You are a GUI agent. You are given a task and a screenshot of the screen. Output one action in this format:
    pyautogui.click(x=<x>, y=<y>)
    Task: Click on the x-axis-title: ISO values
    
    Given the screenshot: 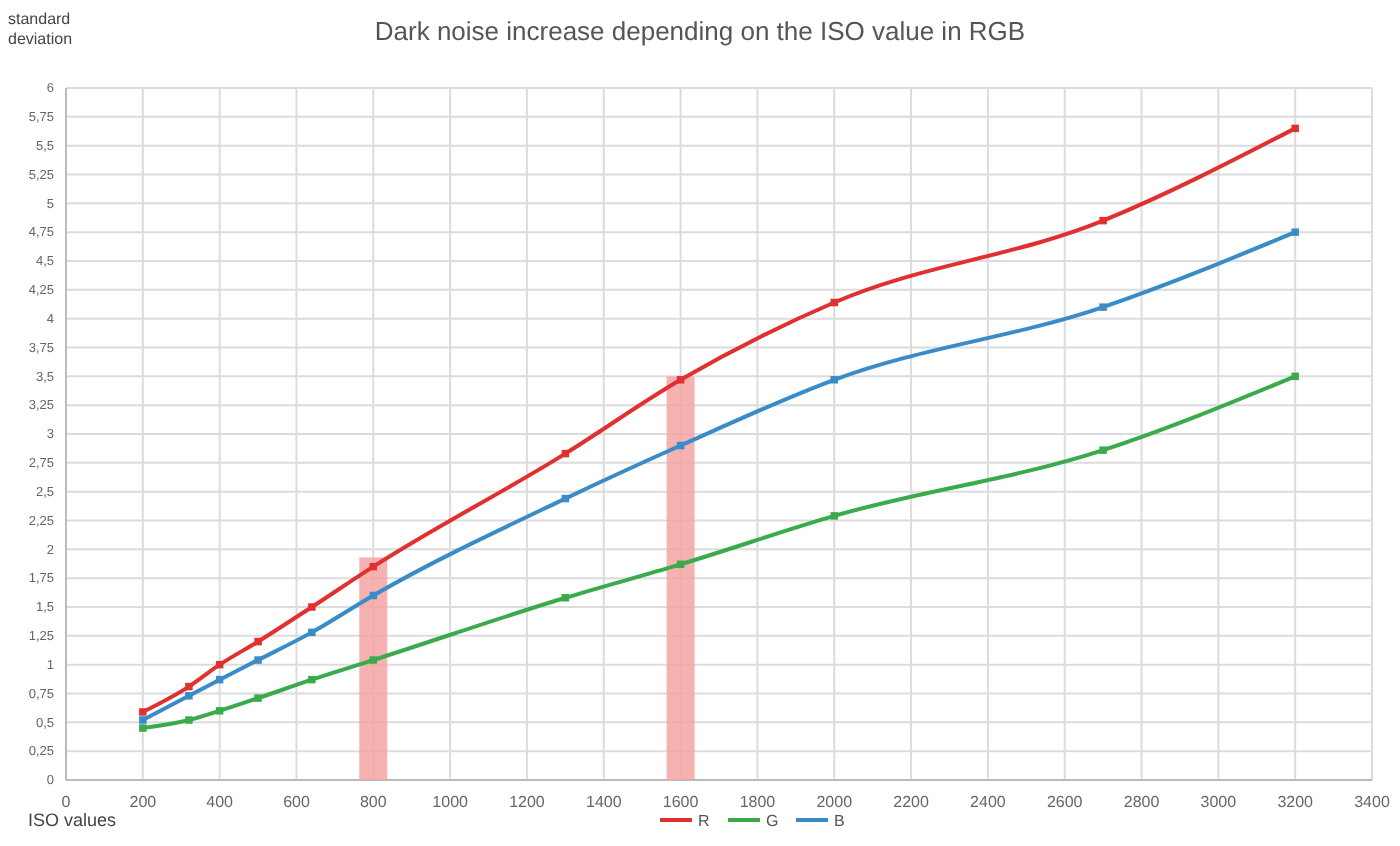 What is the action you would take?
    pyautogui.click(x=73, y=820)
    